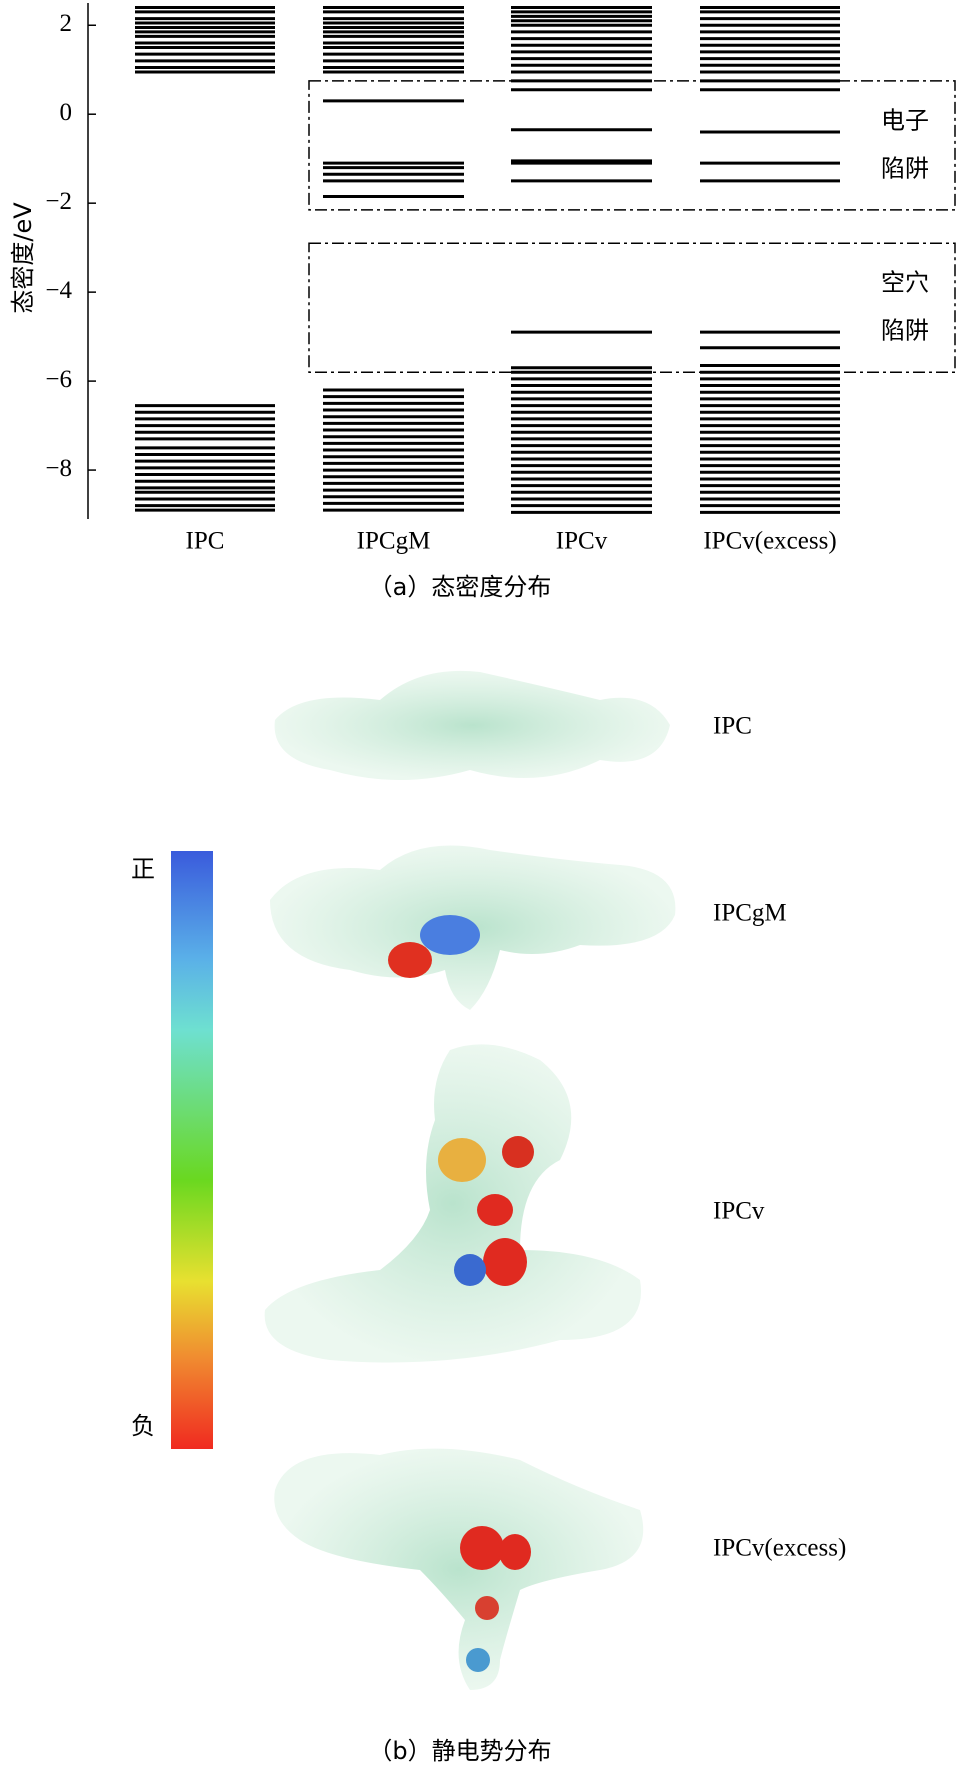 This screenshot has width=966, height=1774. Describe the element at coordinates (66, 112) in the screenshot. I see `y-tick-label: 0` at that location.